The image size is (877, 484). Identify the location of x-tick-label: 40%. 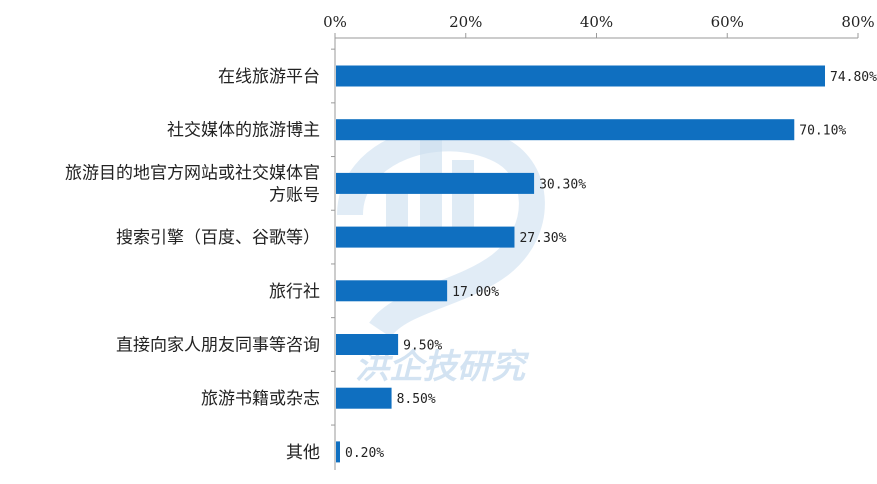
(596, 22).